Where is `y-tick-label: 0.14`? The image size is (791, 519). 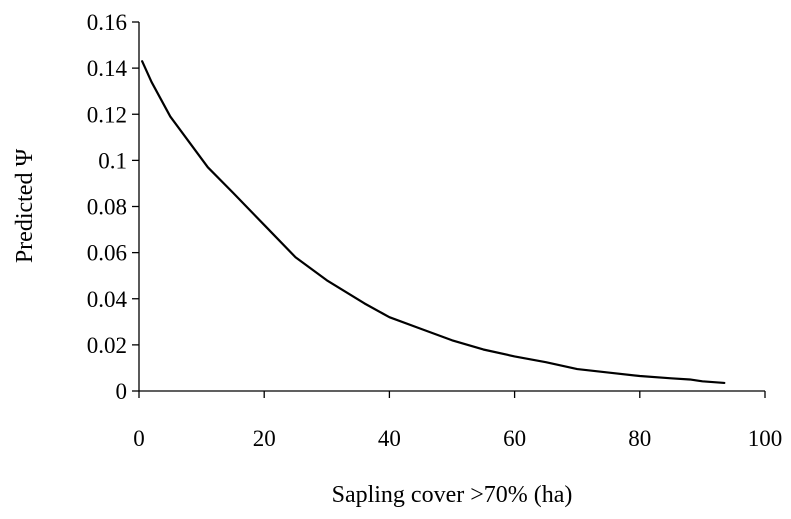
y-tick-label: 0.14 is located at coordinates (107, 68).